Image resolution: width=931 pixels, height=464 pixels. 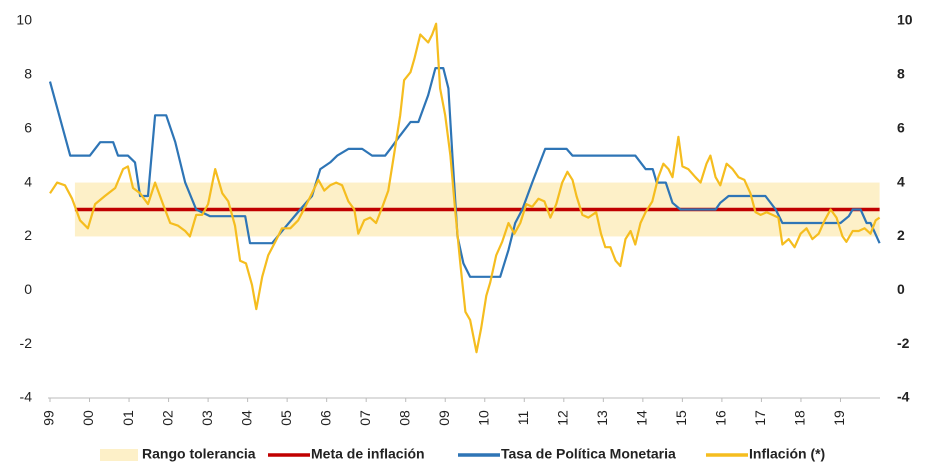 I want to click on x-tick-label: 19, so click(x=839, y=418).